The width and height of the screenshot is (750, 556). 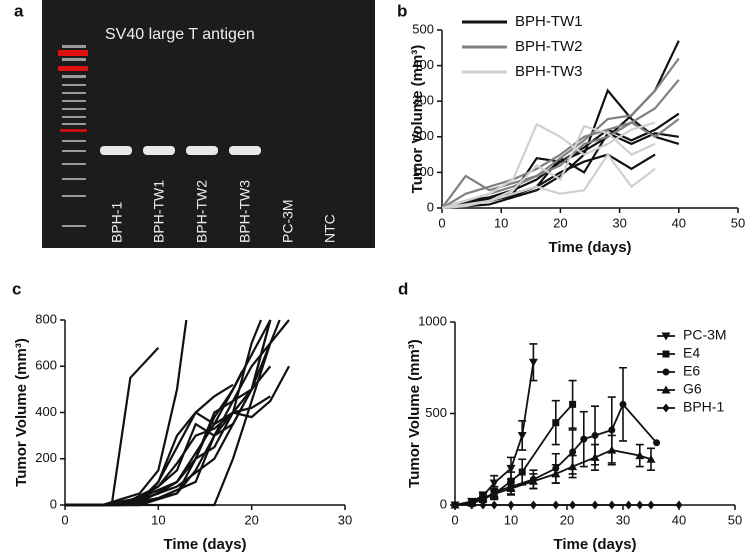 I want to click on panel-label: d, so click(x=403, y=288).